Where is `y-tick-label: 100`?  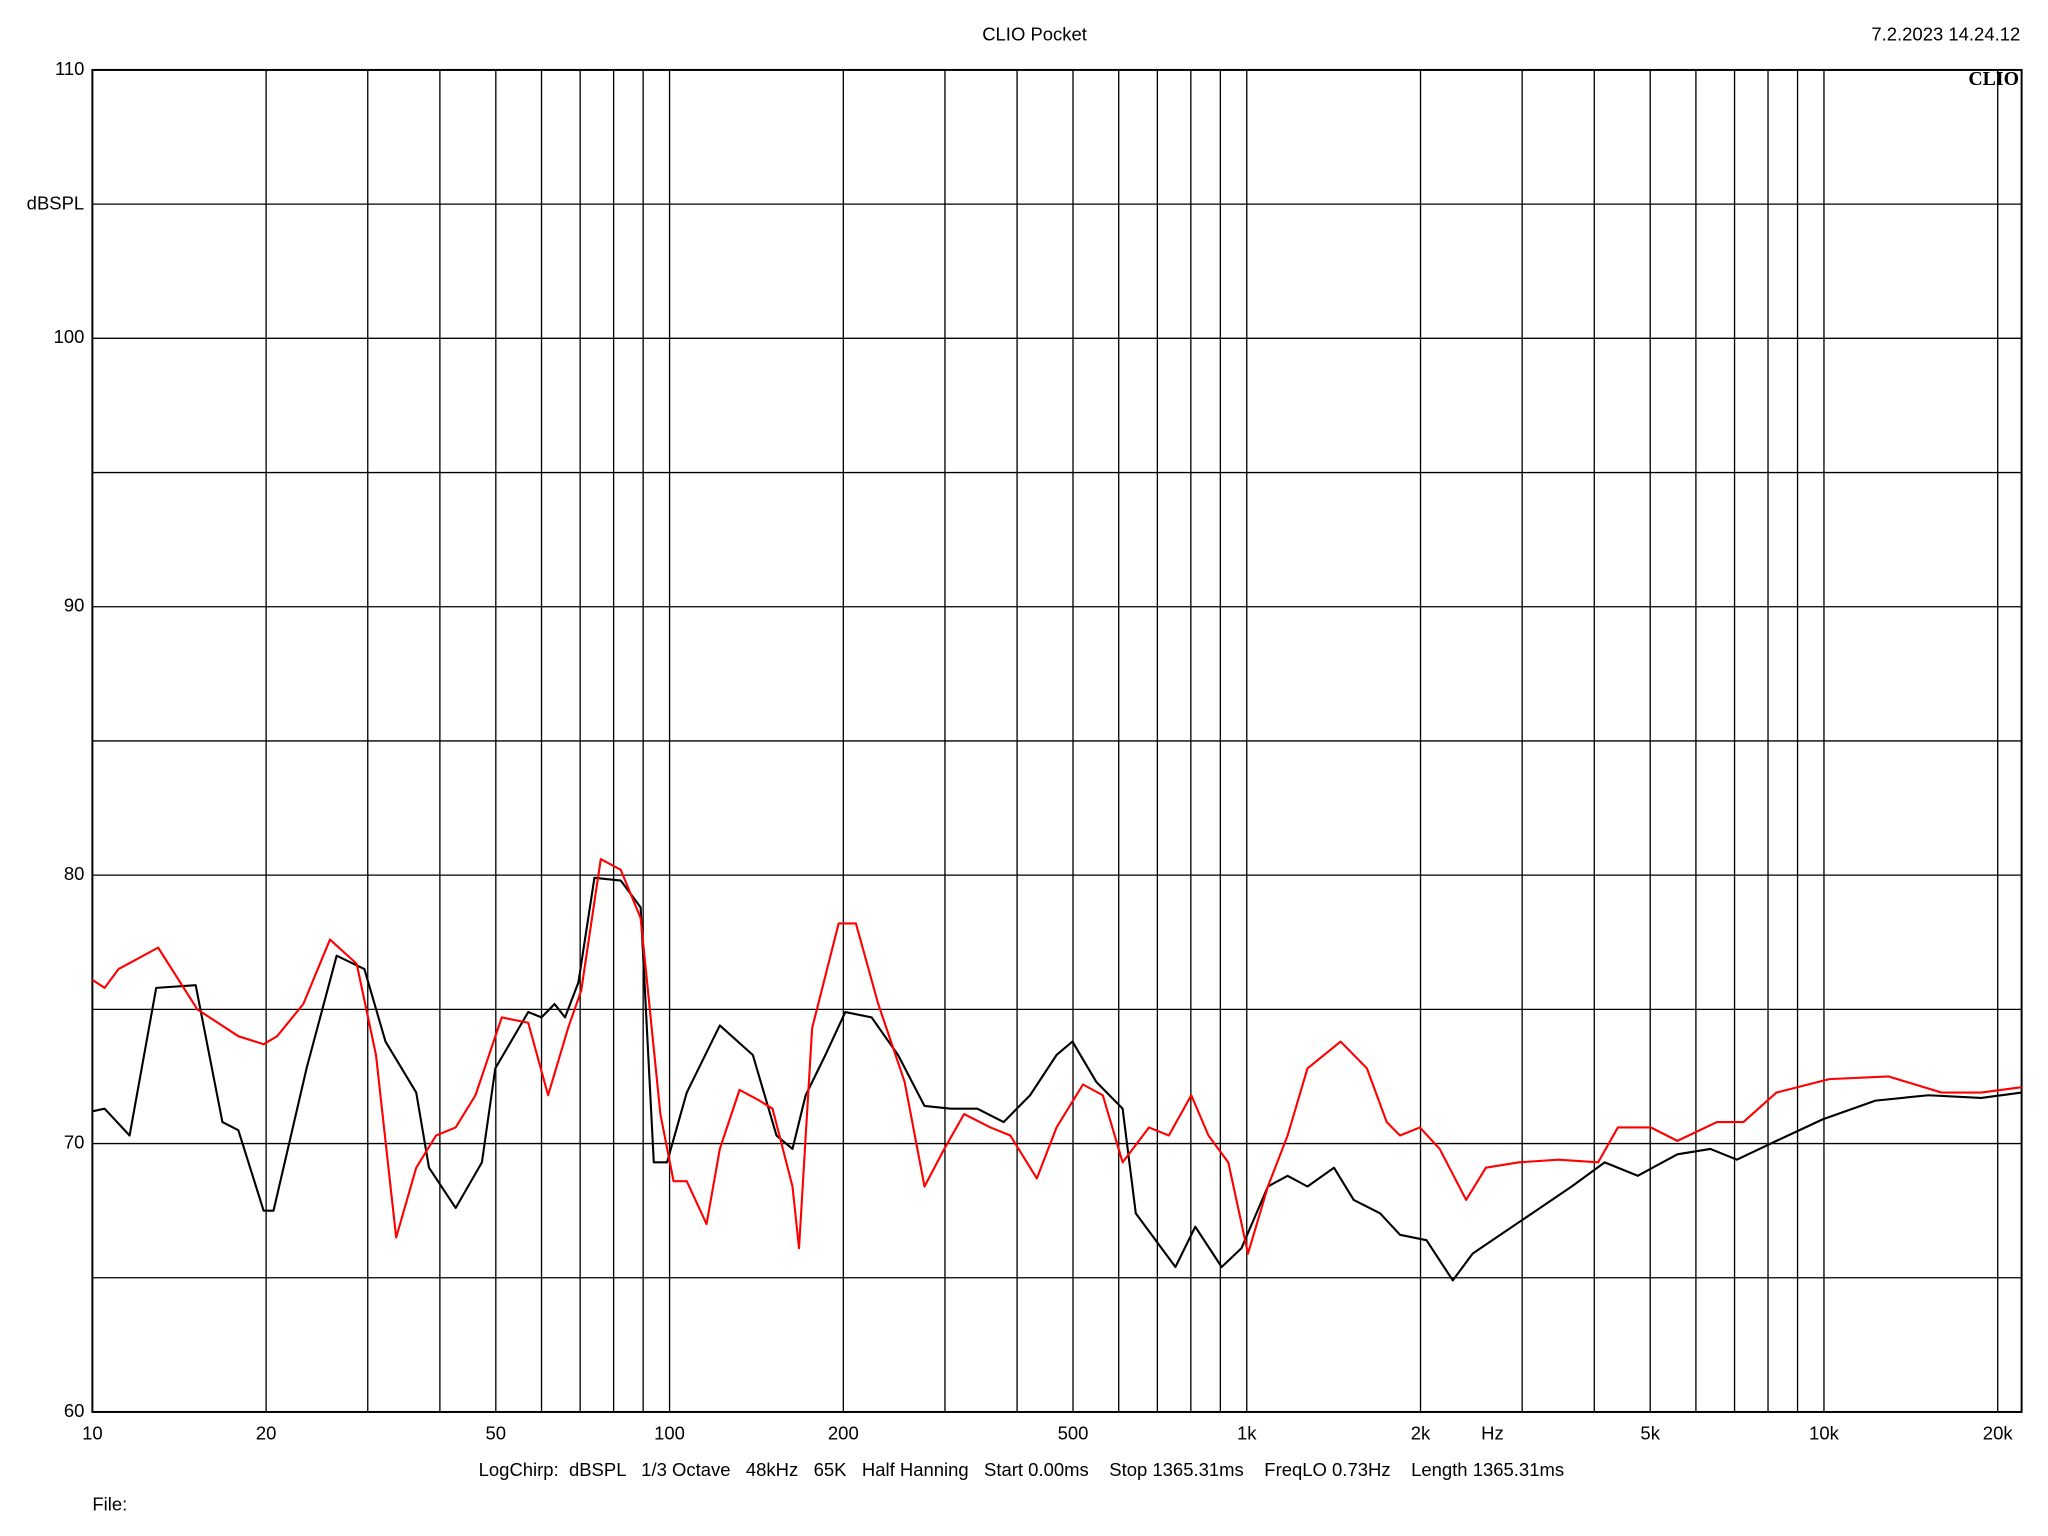 y-tick-label: 100 is located at coordinates (69, 336).